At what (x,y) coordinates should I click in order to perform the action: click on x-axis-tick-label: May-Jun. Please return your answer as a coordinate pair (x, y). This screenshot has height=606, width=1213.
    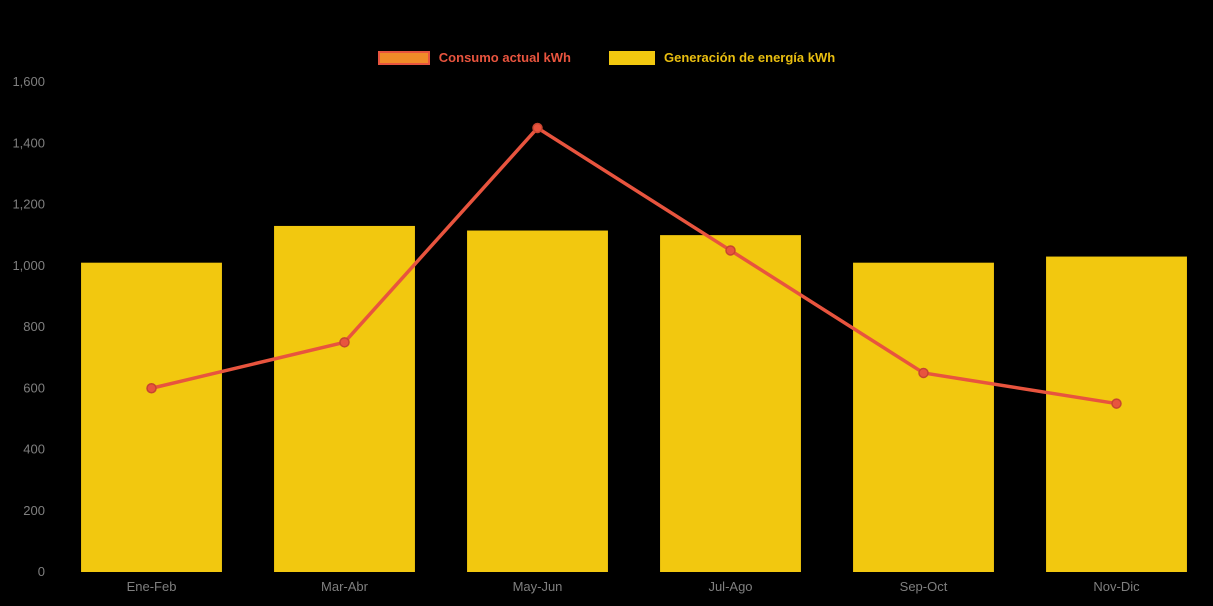
    Looking at the image, I should click on (538, 586).